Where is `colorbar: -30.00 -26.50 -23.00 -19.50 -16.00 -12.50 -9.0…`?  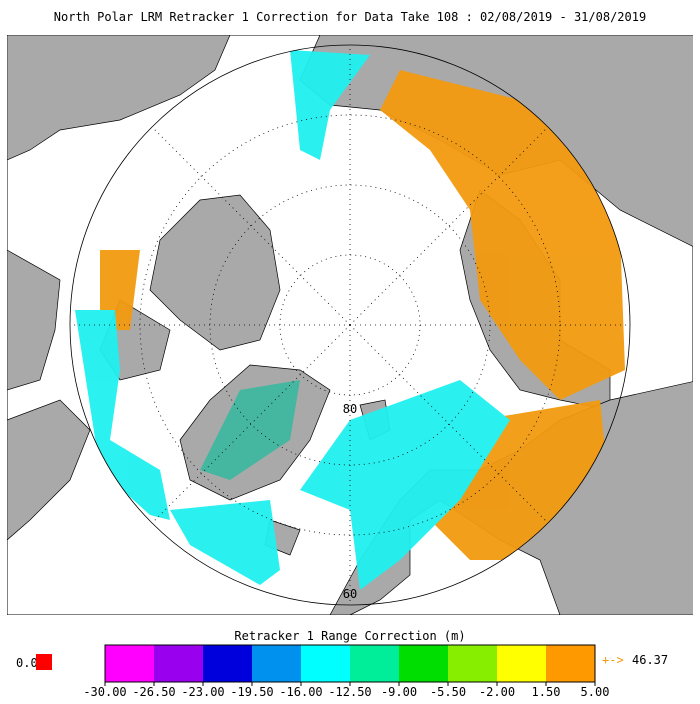
colorbar: -30.00 -26.50 -23.00 -19.50 -16.00 -12.50 -9.0… is located at coordinates (346, 671).